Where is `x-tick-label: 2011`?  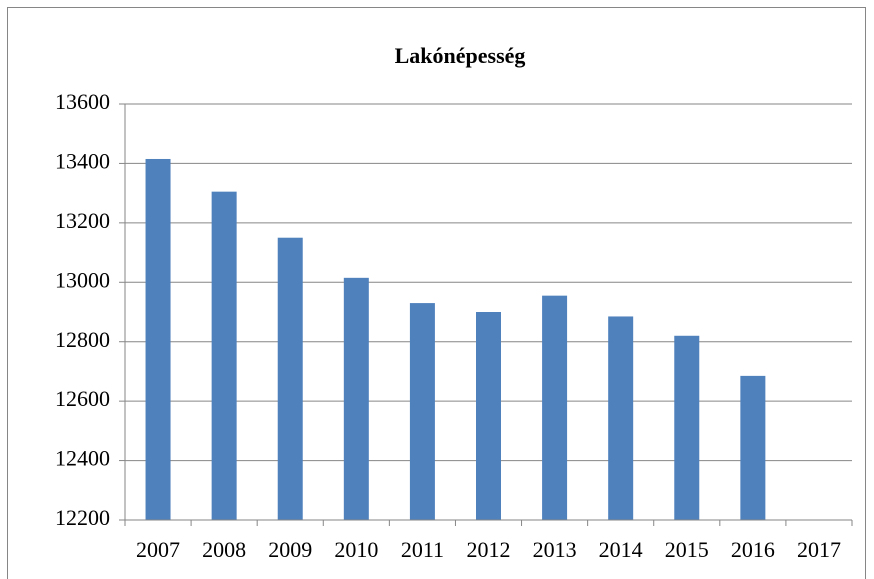 x-tick-label: 2011 is located at coordinates (422, 549).